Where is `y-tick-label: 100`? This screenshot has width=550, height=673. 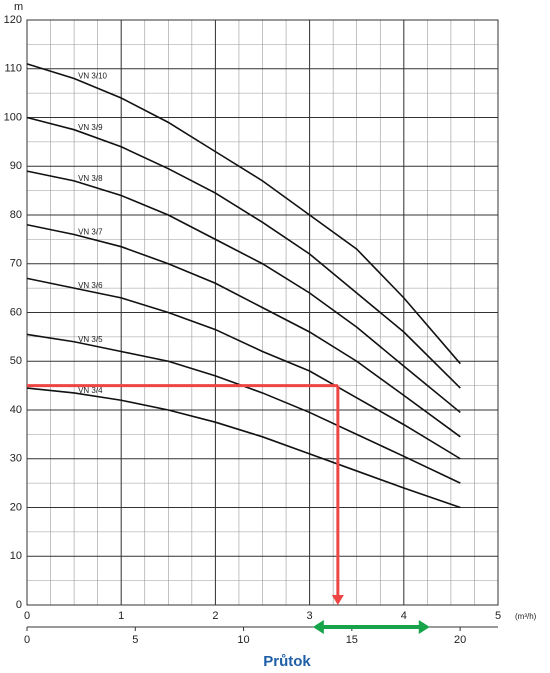
y-tick-label: 100 is located at coordinates (13, 117).